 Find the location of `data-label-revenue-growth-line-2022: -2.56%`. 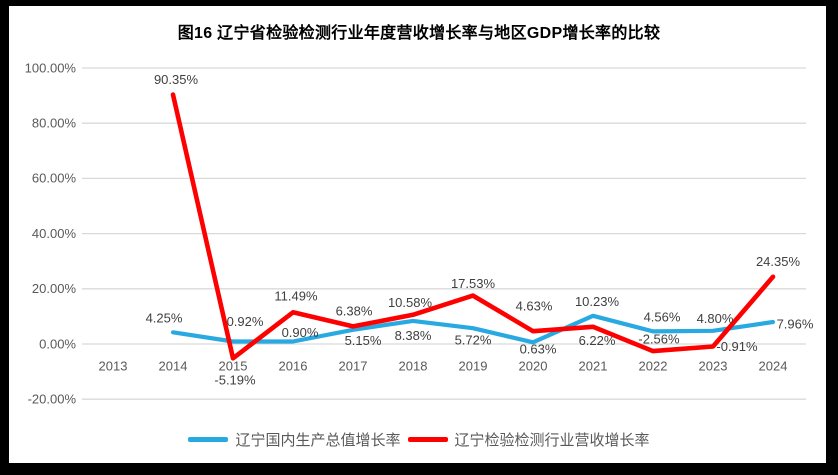

data-label-revenue-growth-line-2022: -2.56% is located at coordinates (659, 338).